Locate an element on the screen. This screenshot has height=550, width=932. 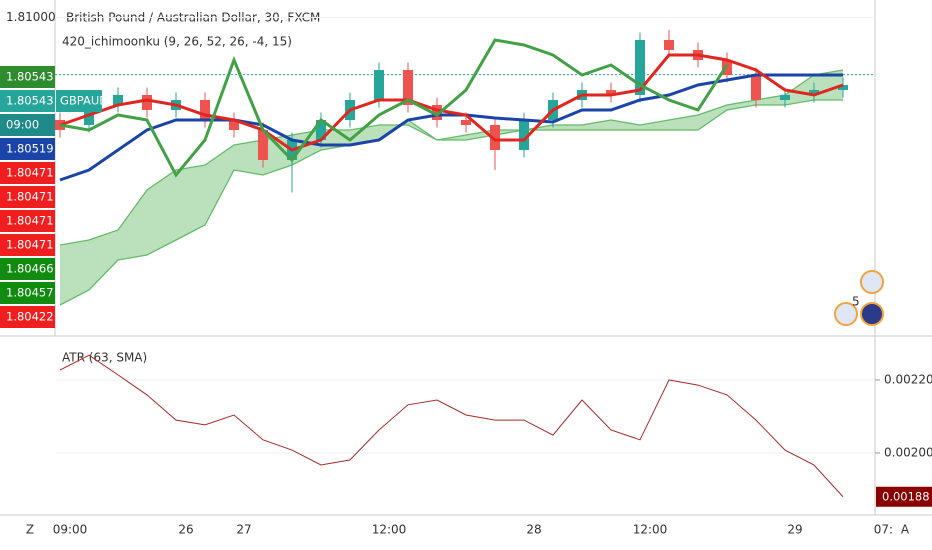
y-tick-label: 0.00220 is located at coordinates (908, 379).